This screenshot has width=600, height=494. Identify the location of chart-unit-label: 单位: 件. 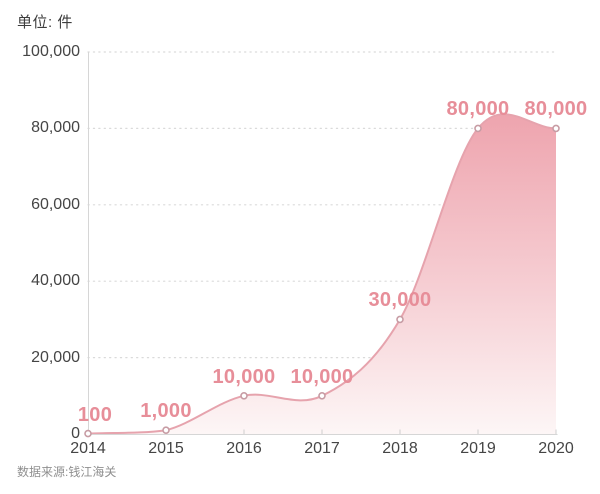
(45, 22).